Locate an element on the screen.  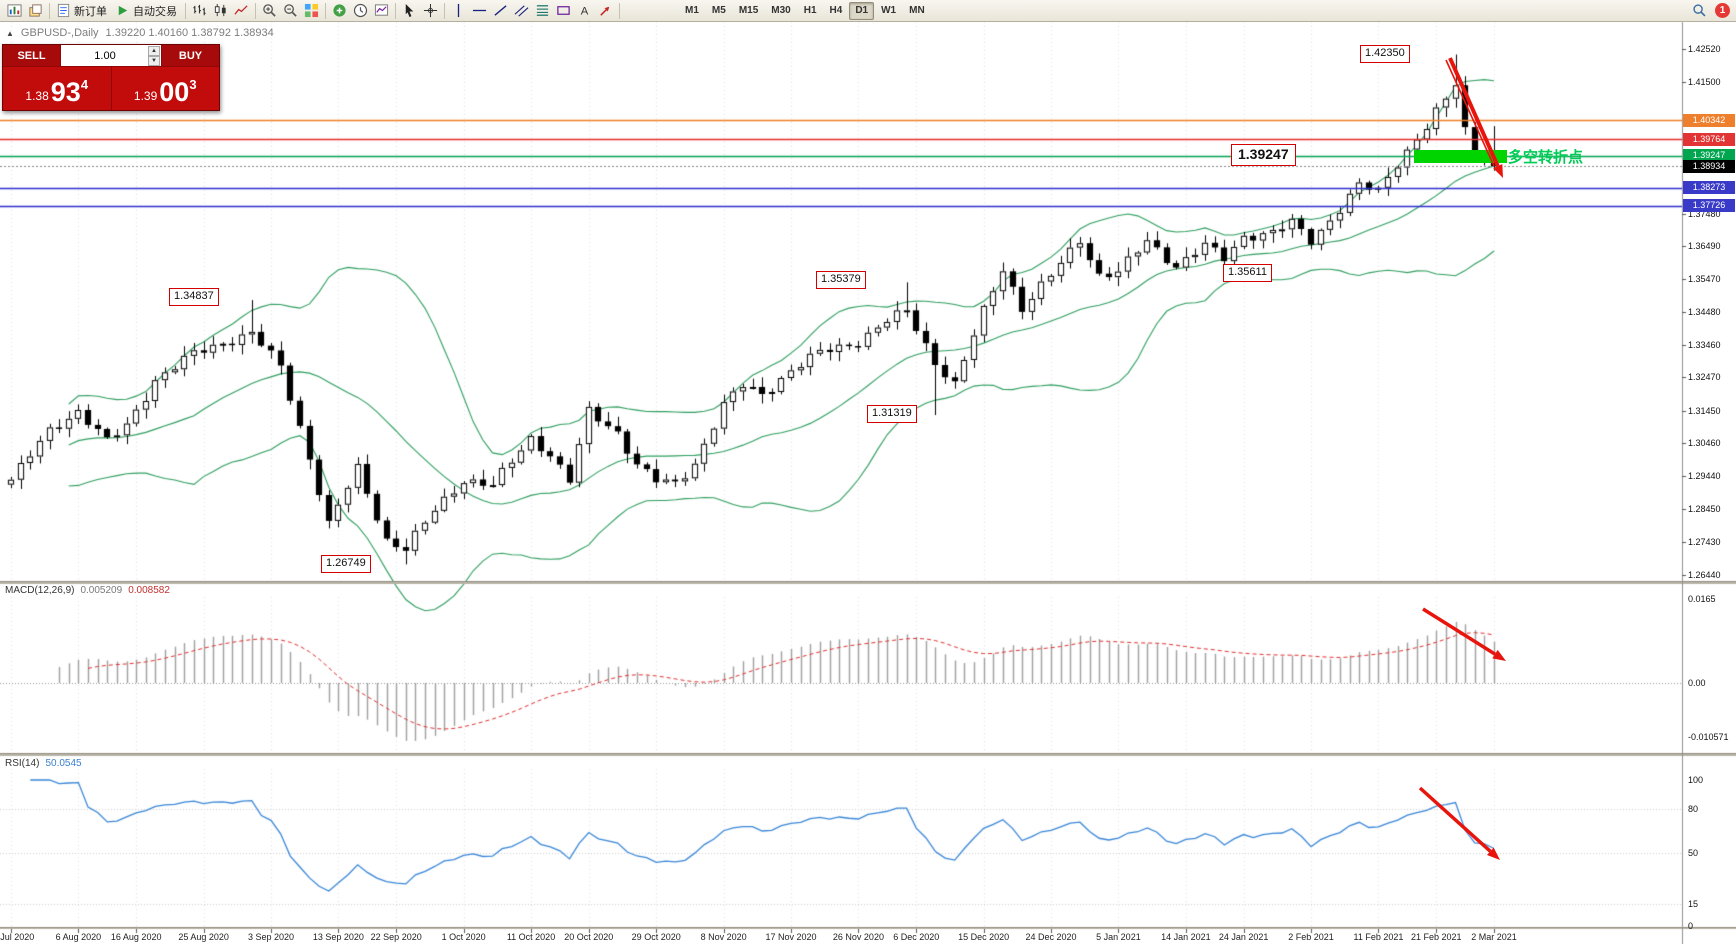
macd-signal-value: 0.008582 is located at coordinates (149, 590).